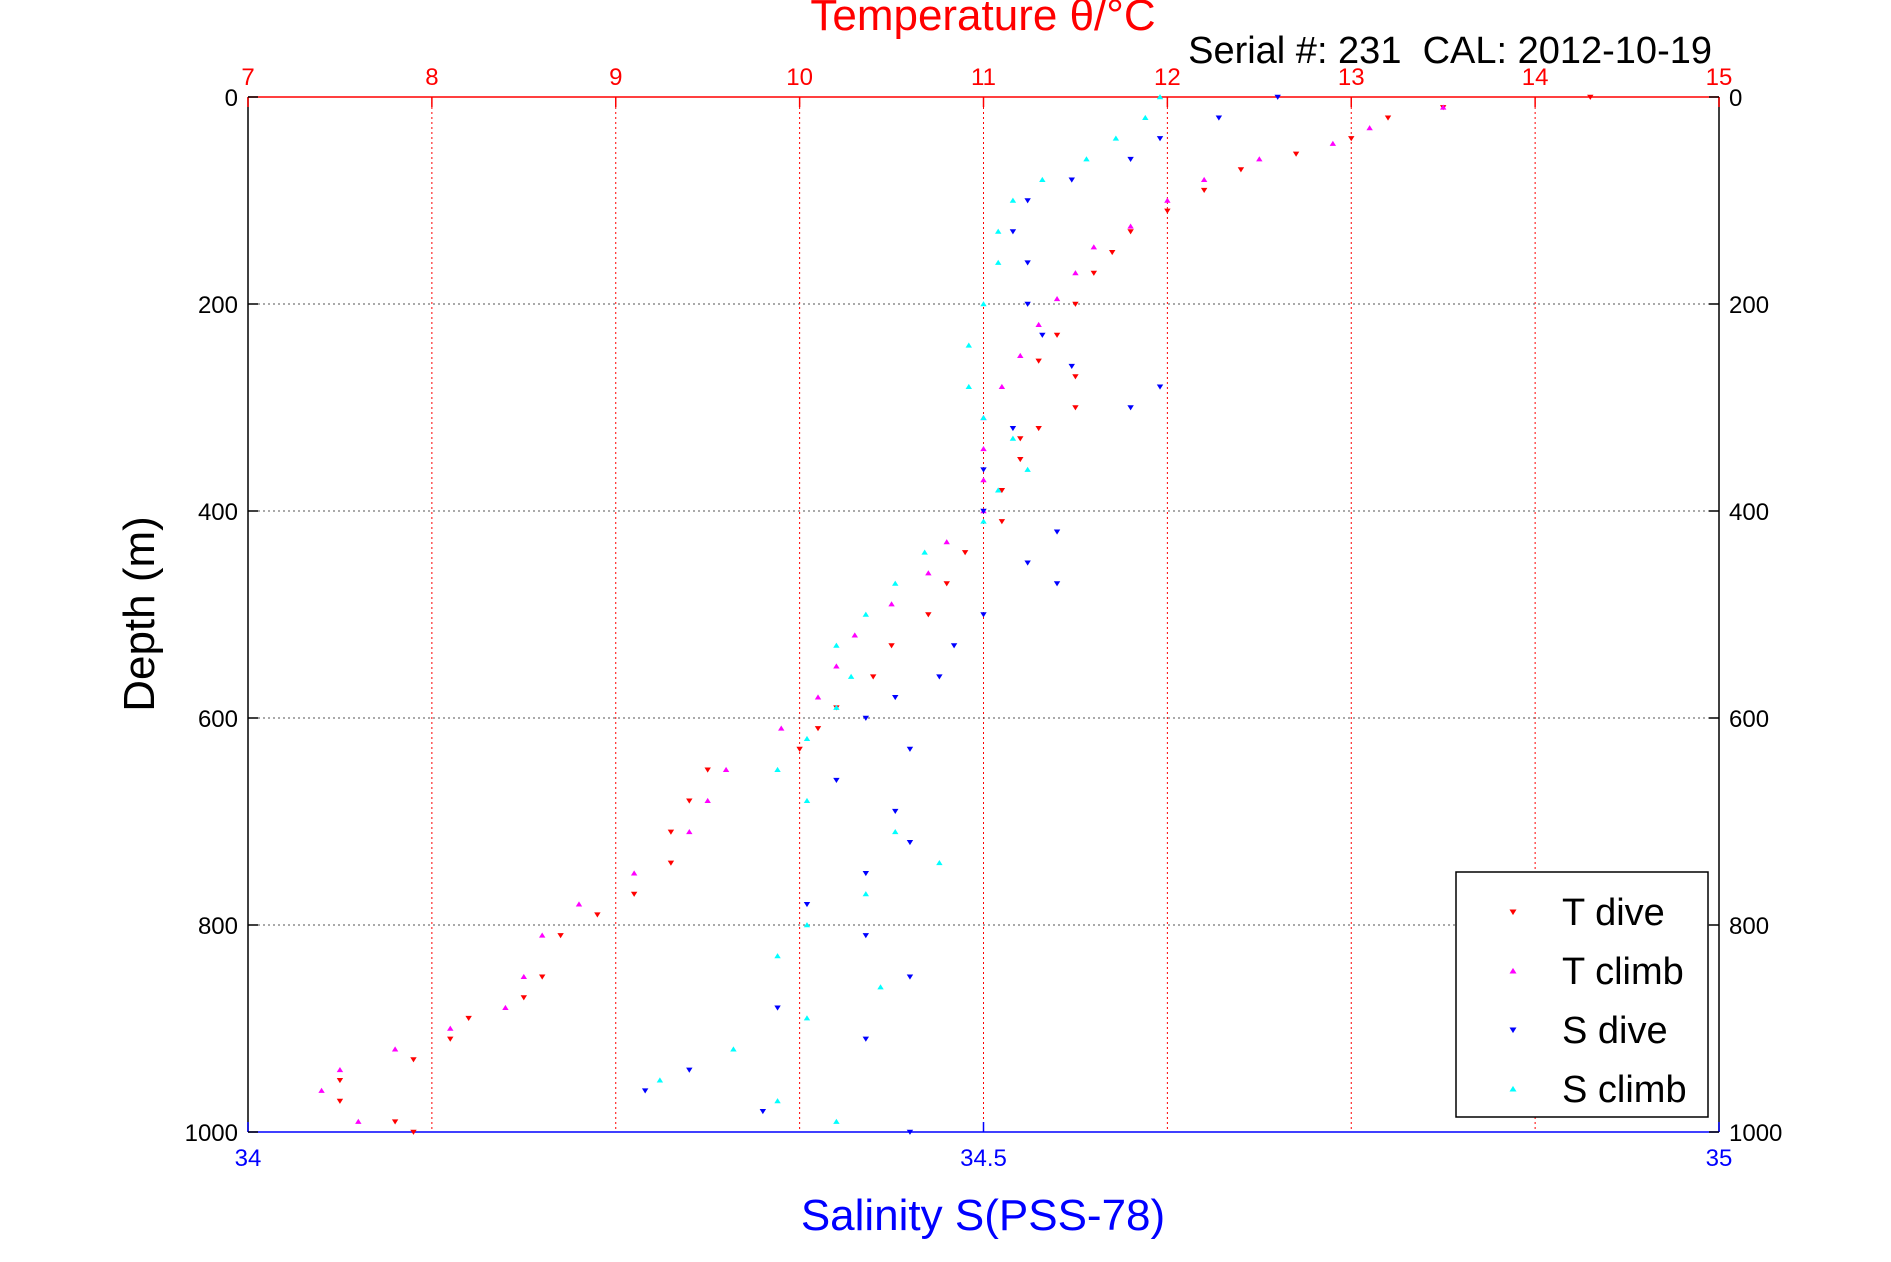  I want to click on t-dive-legend-label: T dive, so click(1613, 913).